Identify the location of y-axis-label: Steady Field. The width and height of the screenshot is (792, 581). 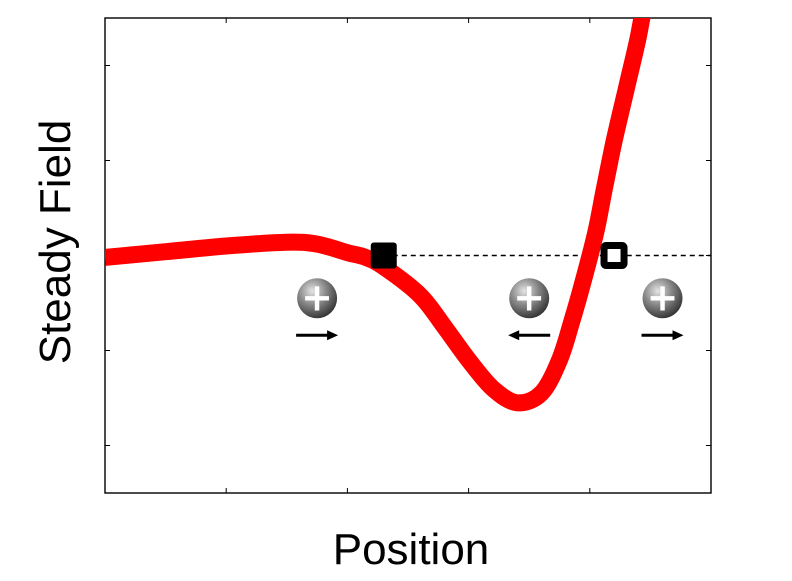
(55, 242).